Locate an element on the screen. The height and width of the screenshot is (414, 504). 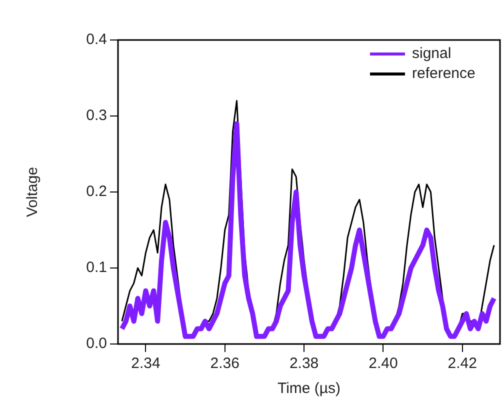
y-axis-title: Voltage is located at coordinates (33, 192).